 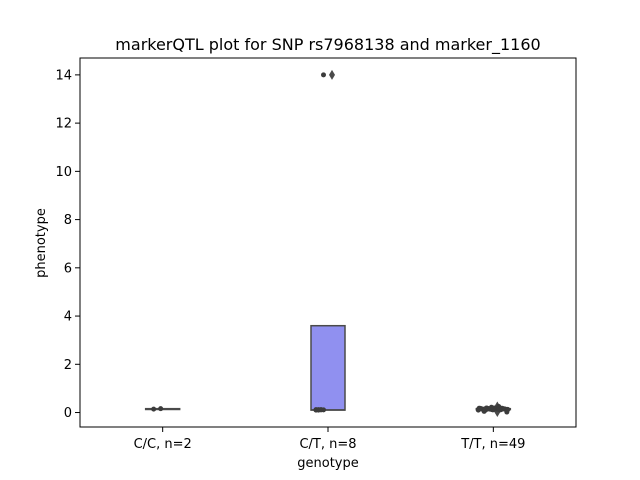 What do you see at coordinates (332, 74) in the screenshot?
I see `outlier-marker` at bounding box center [332, 74].